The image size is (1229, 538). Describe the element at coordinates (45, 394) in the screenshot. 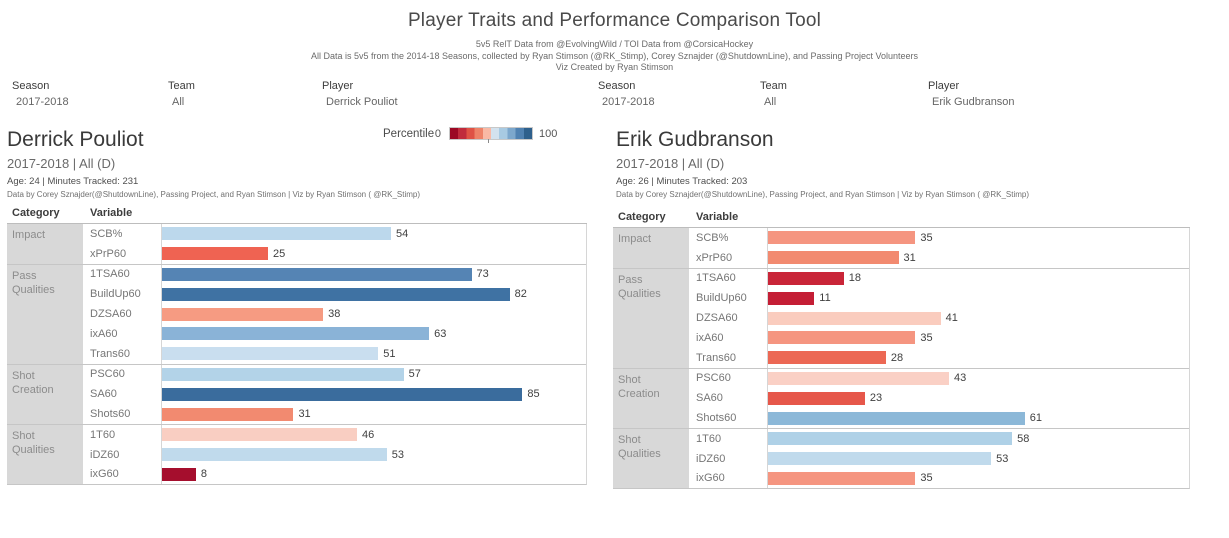

I see `category-label: Shot Creation` at that location.